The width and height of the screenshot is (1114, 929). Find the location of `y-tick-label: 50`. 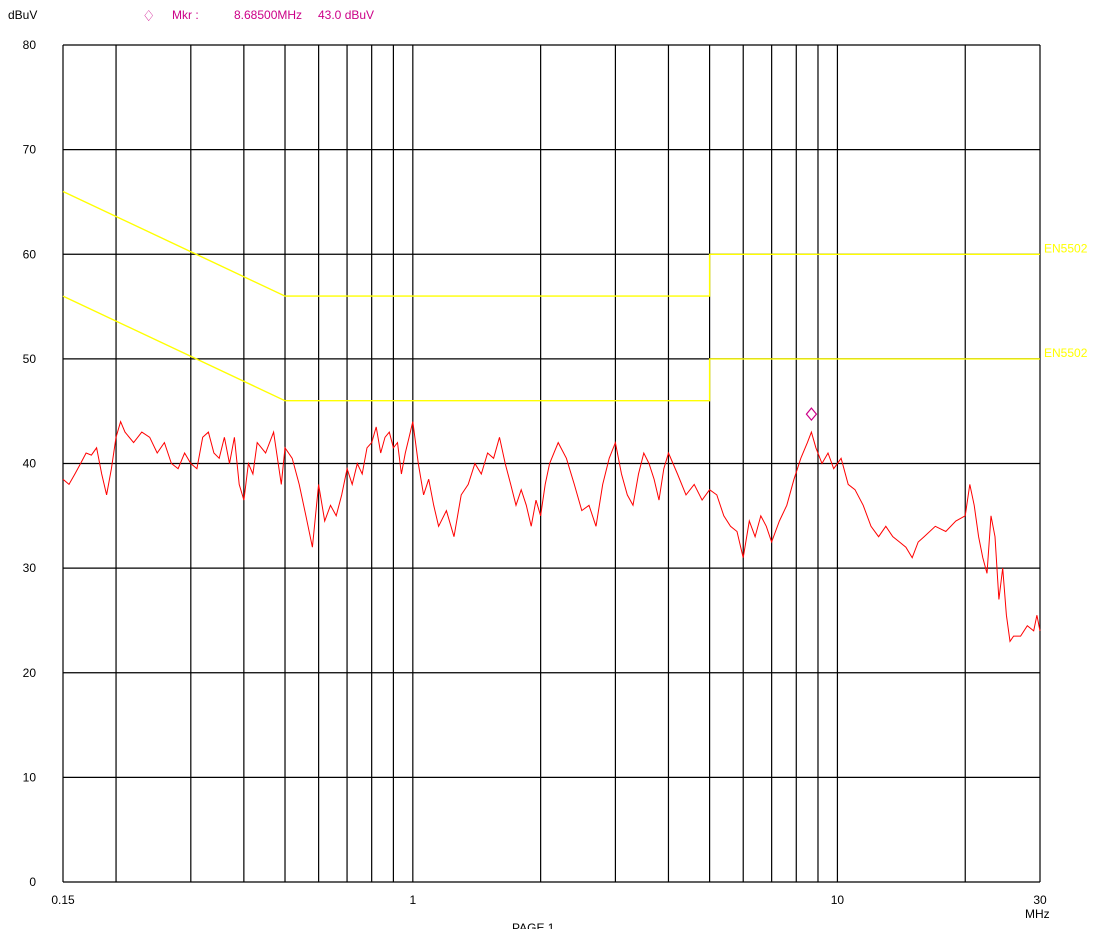

y-tick-label: 50 is located at coordinates (30, 359).